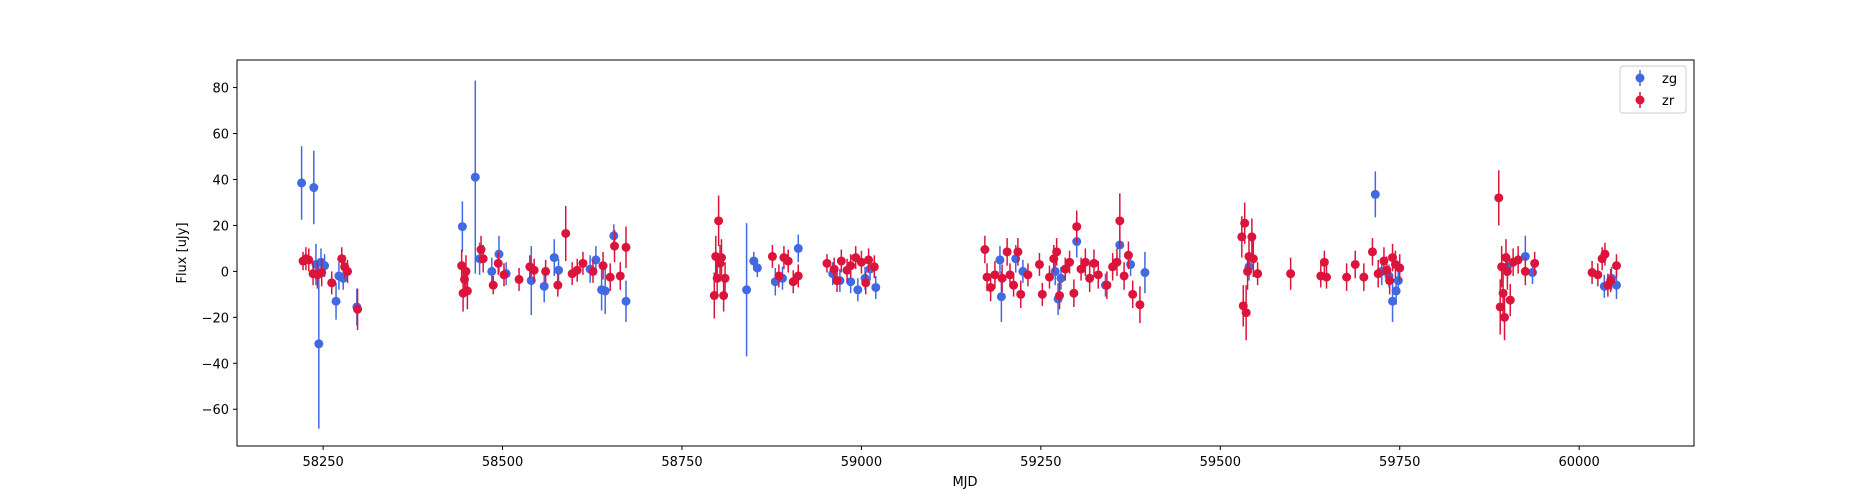 The width and height of the screenshot is (1875, 500). Describe the element at coordinates (220, 180) in the screenshot. I see `y-tick-label: 40` at that location.